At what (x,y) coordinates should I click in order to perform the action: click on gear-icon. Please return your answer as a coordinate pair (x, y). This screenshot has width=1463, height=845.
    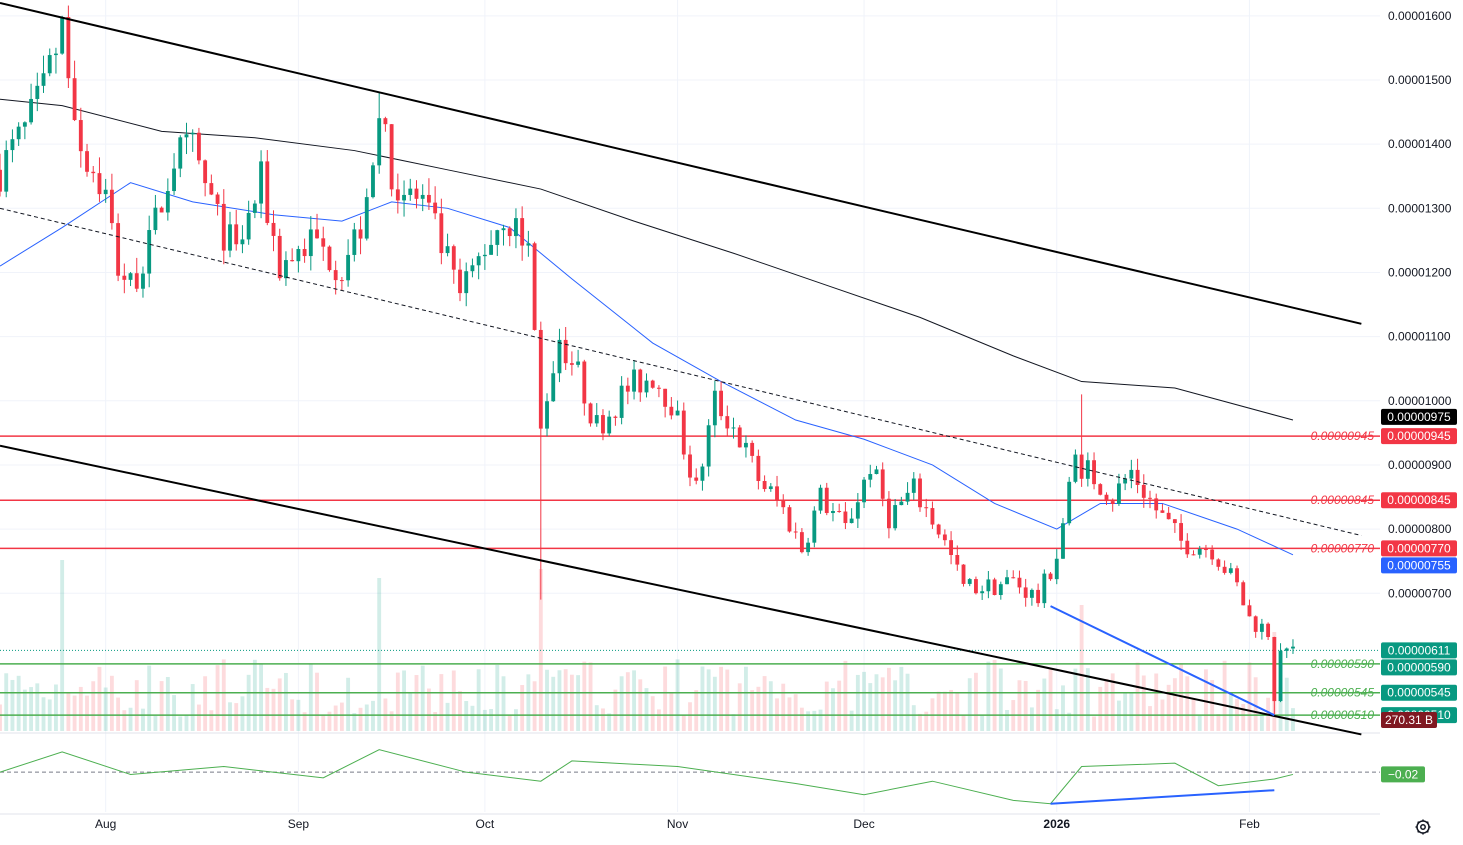
    Looking at the image, I should click on (1423, 827).